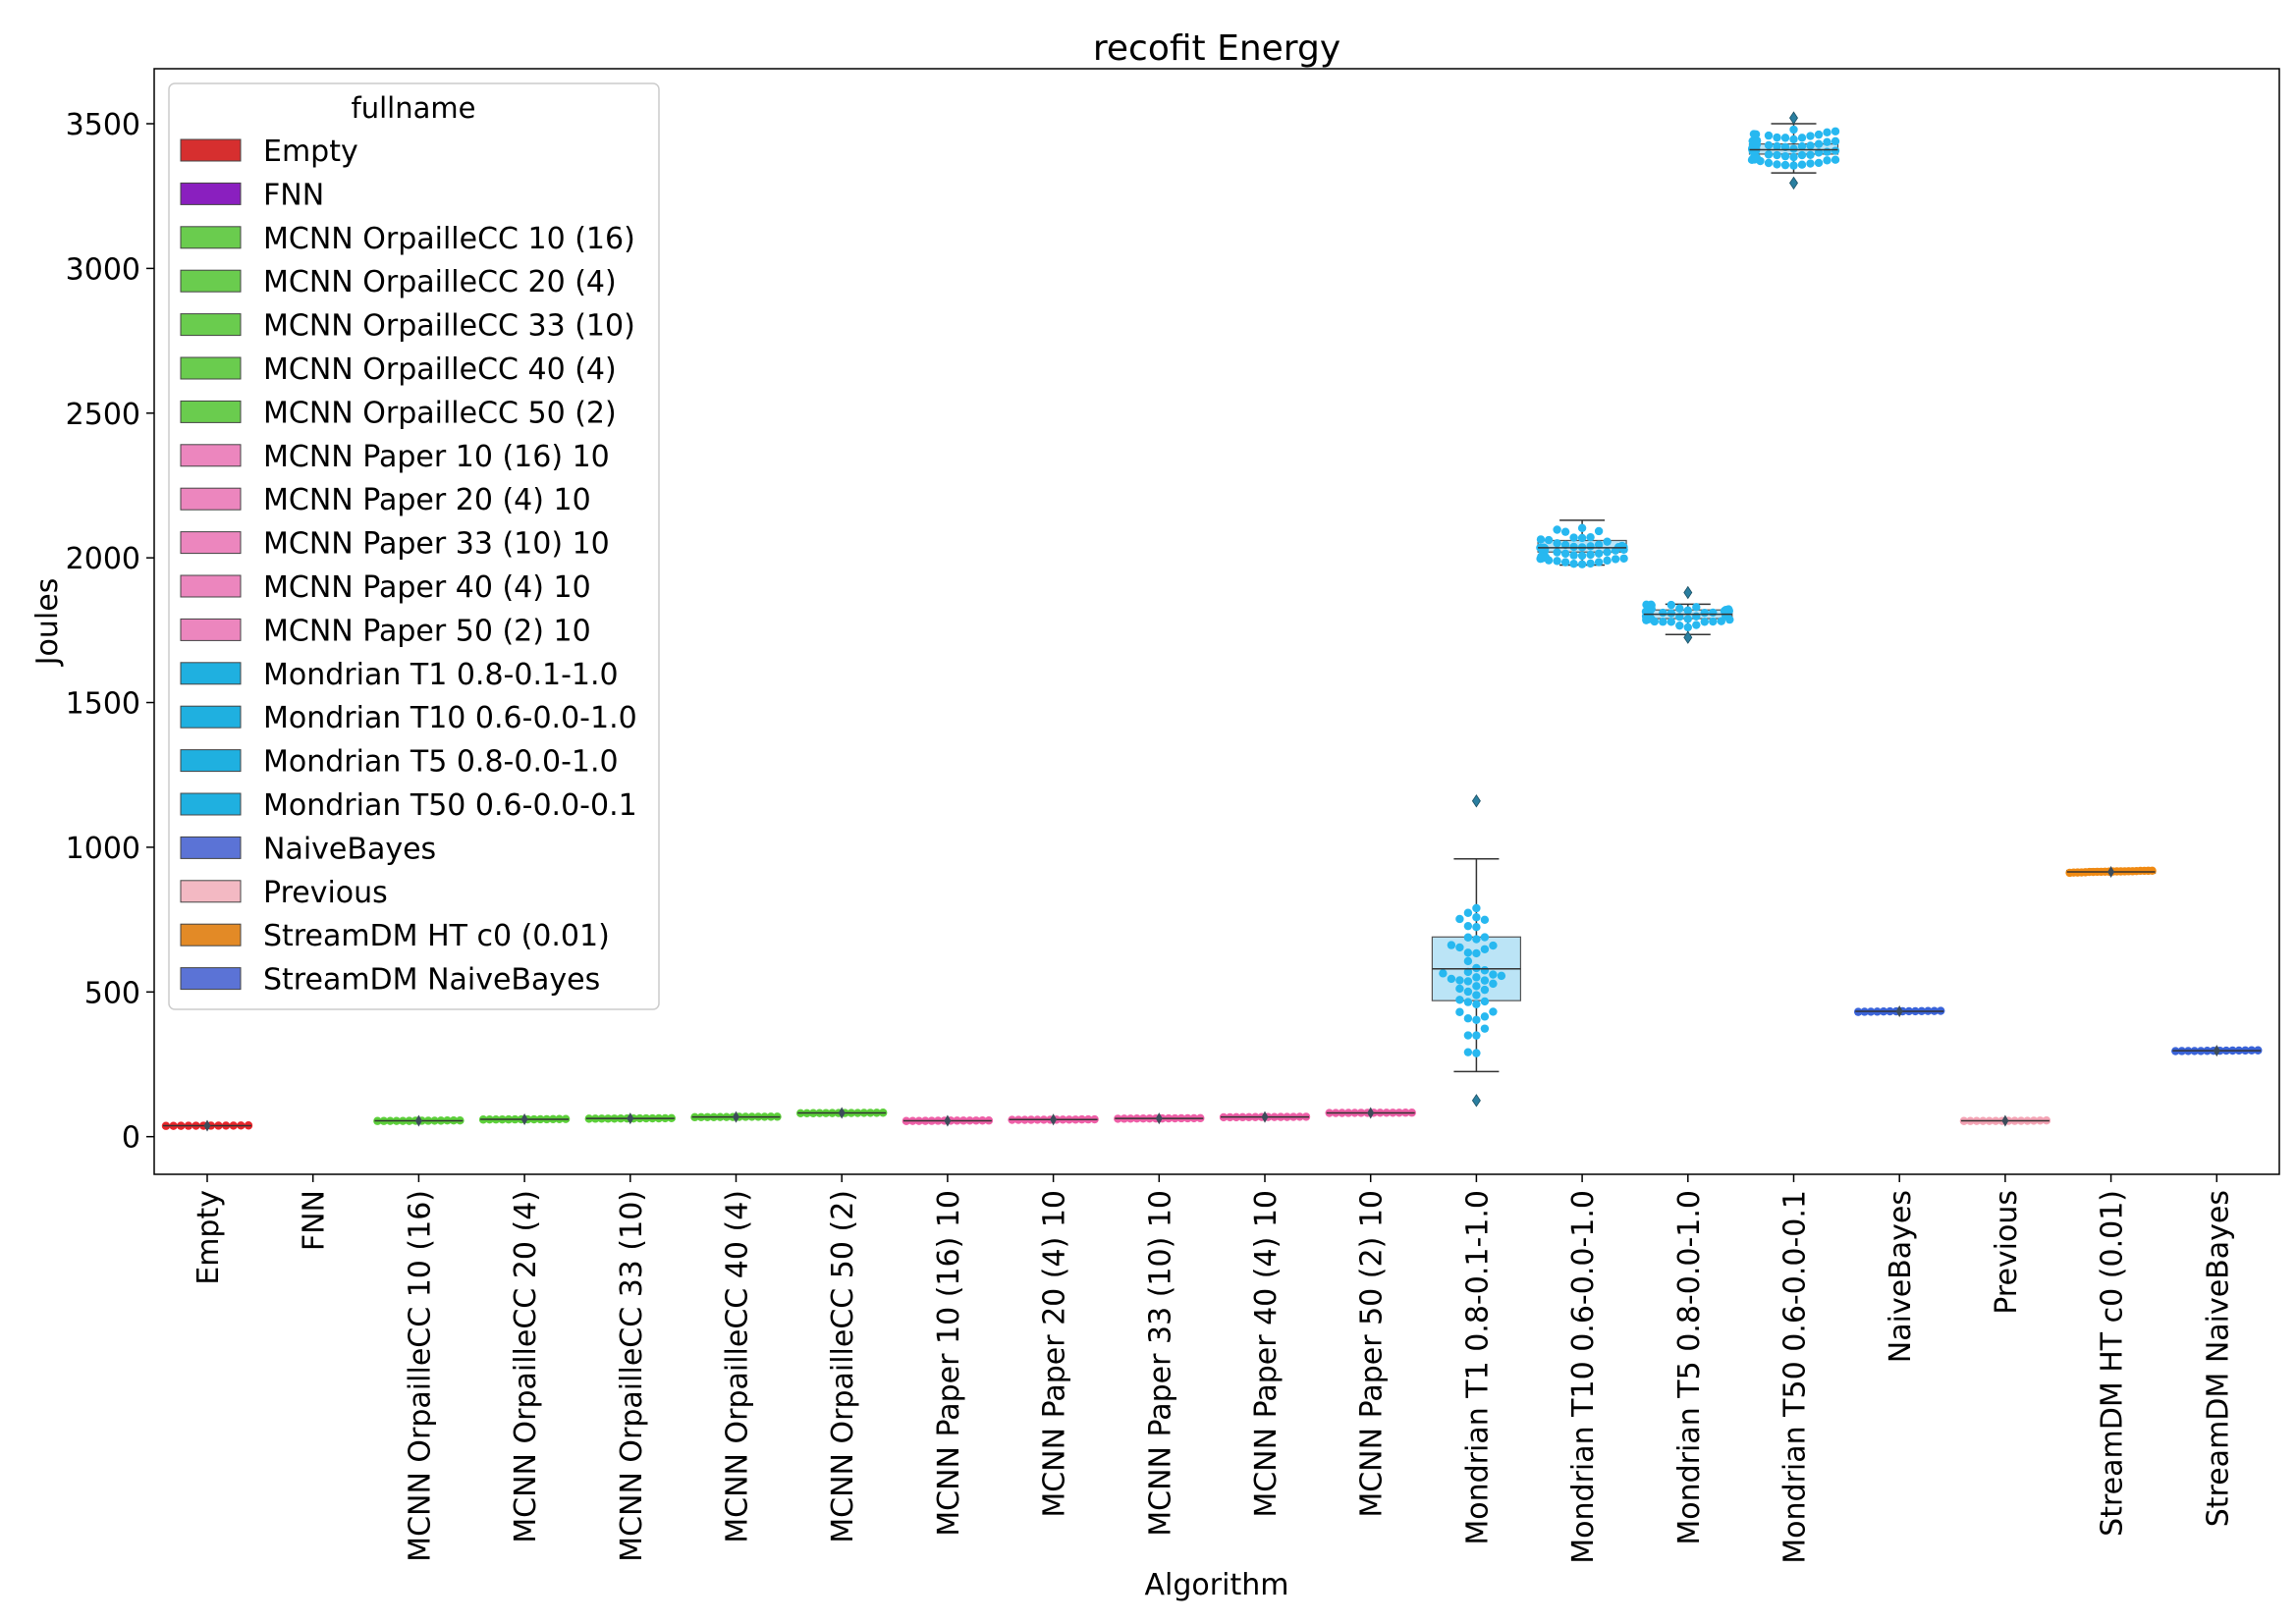  Describe the element at coordinates (632, 1376) in the screenshot. I see `x-tick-label: MCNN OrpailleCC 33 (10)` at that location.